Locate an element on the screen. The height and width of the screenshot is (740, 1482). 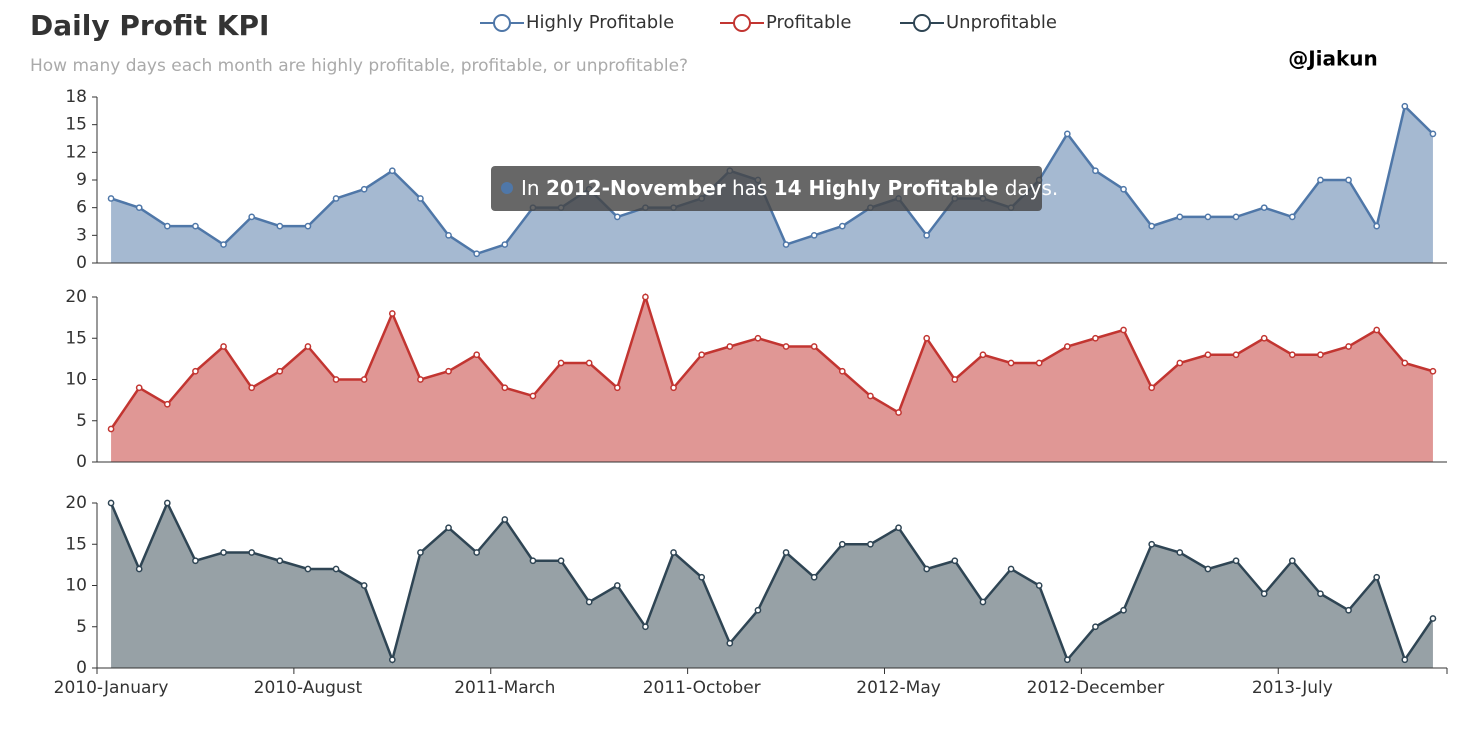
y-tick-label: 3 is located at coordinates (81, 235).